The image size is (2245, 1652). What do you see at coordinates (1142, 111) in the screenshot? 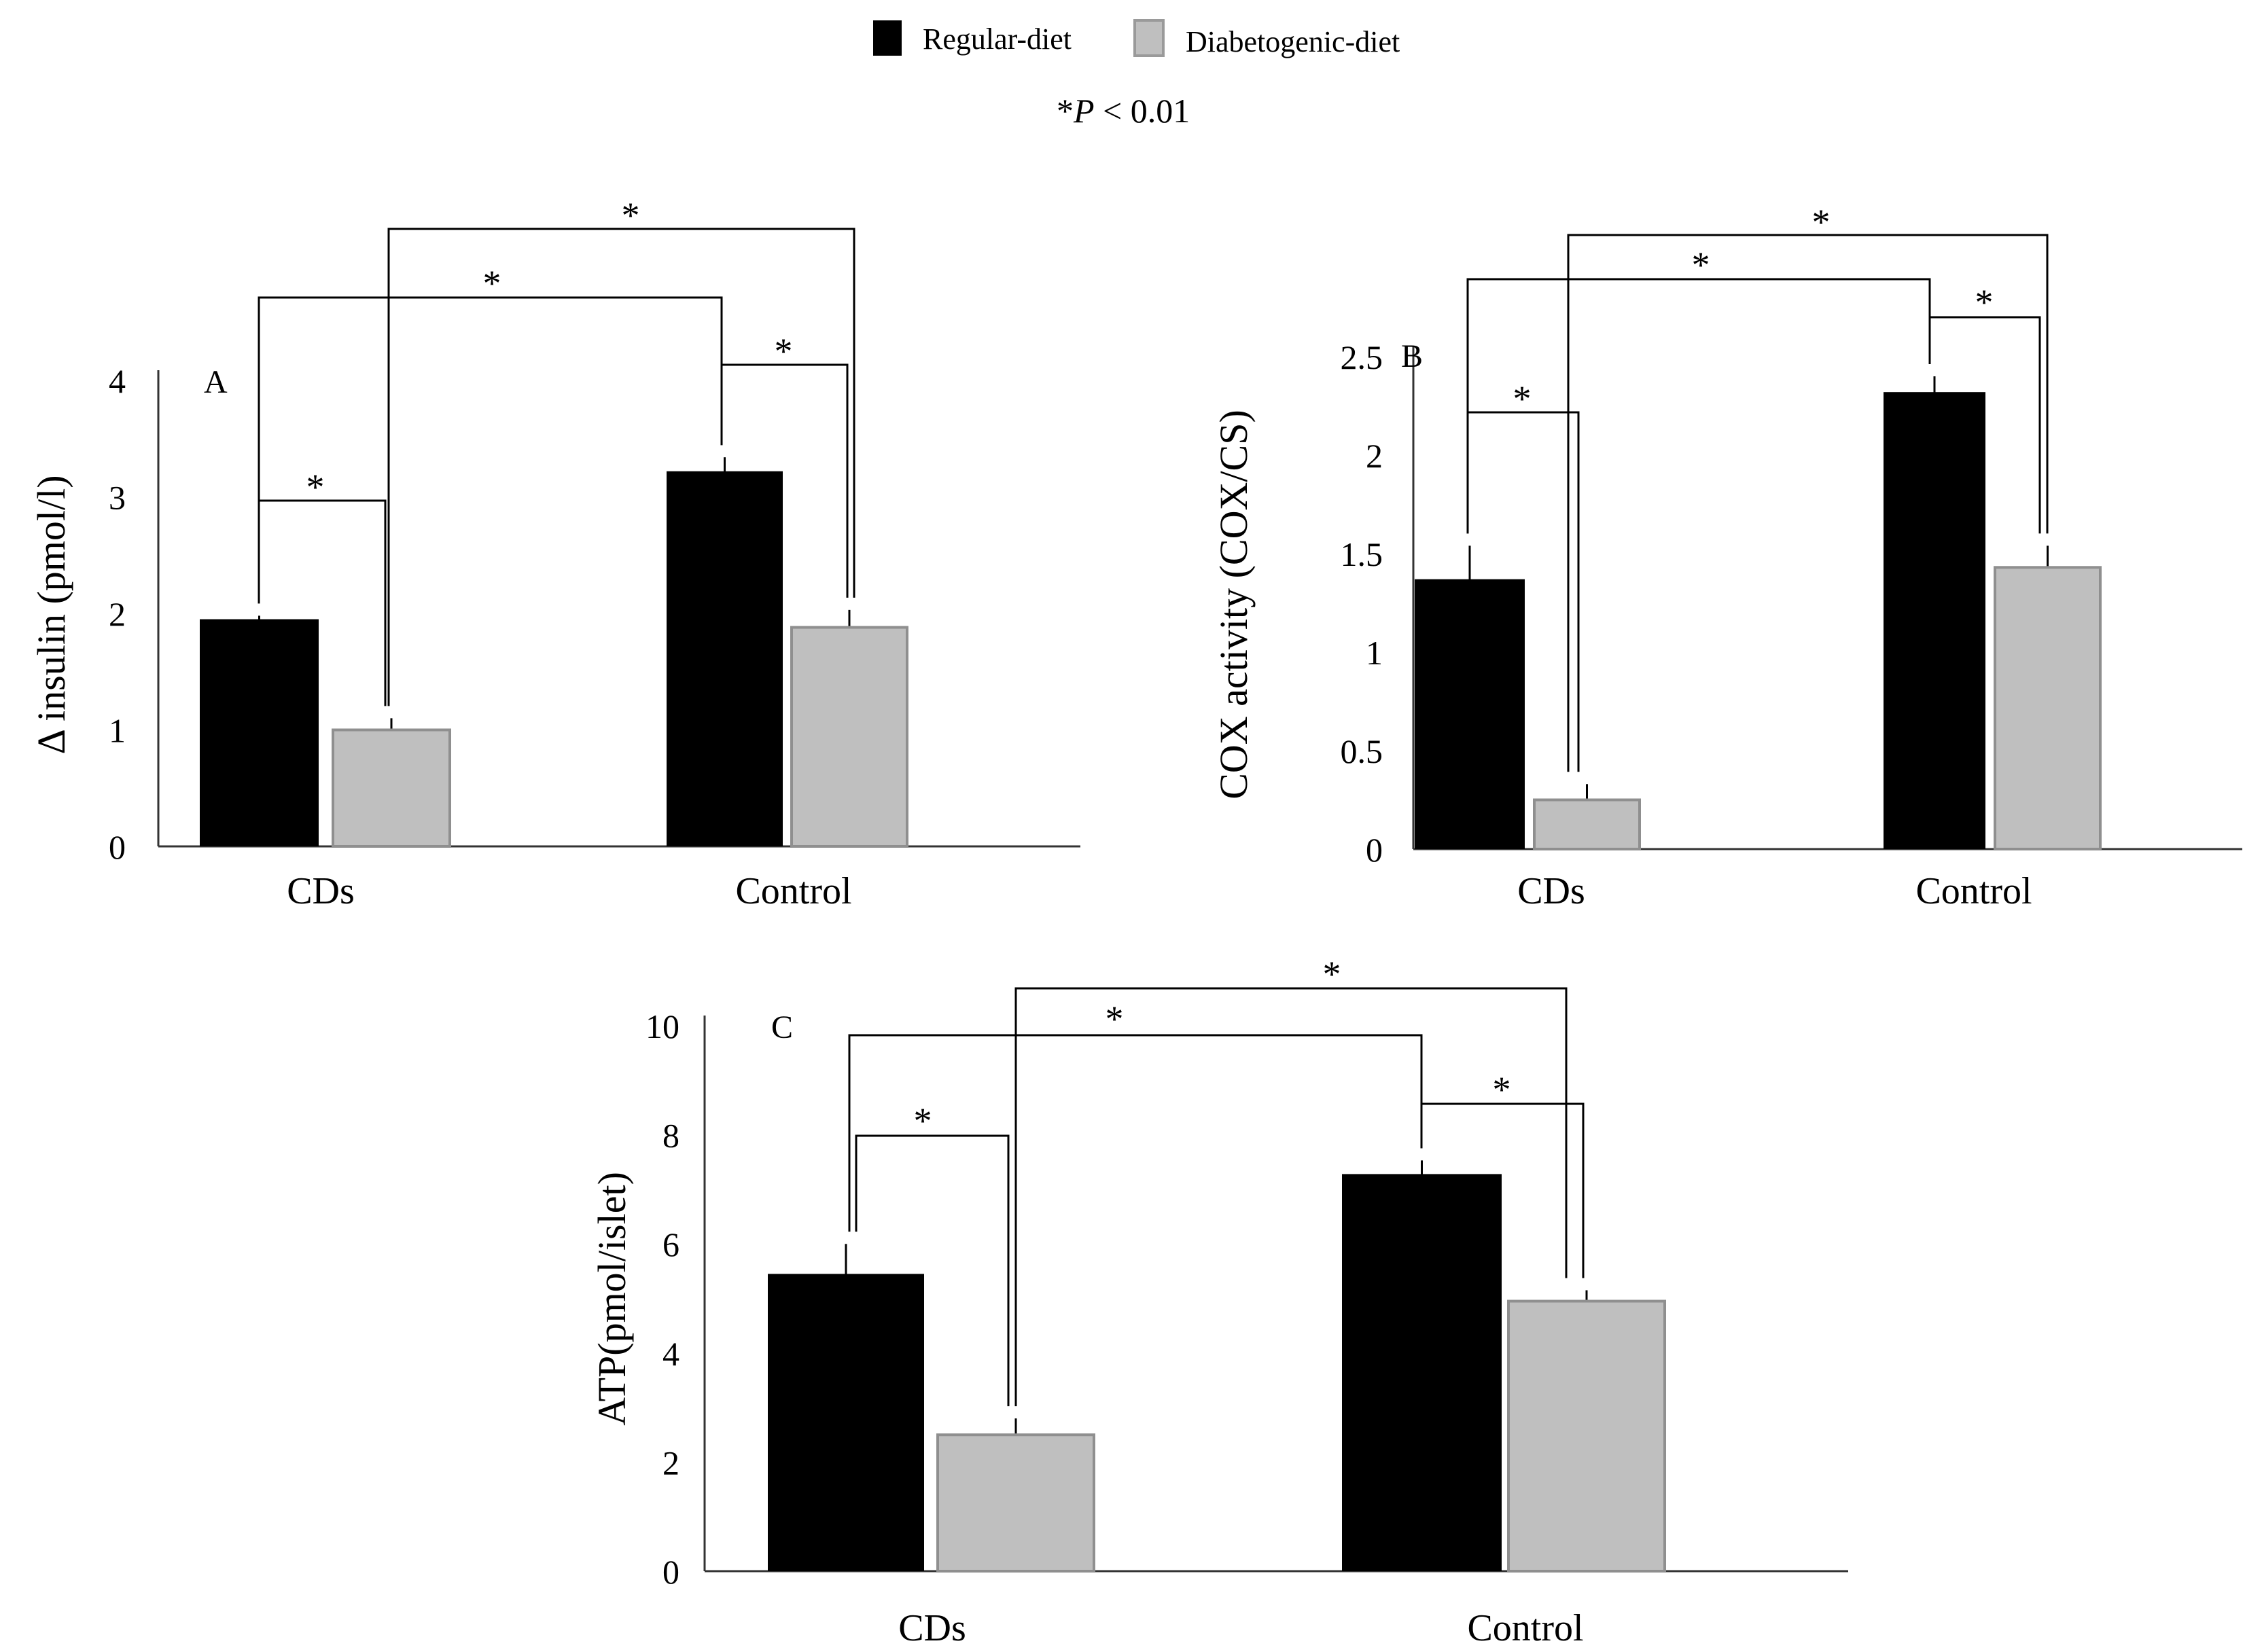
I see `significance-note-threshold: < 0.01` at bounding box center [1142, 111].